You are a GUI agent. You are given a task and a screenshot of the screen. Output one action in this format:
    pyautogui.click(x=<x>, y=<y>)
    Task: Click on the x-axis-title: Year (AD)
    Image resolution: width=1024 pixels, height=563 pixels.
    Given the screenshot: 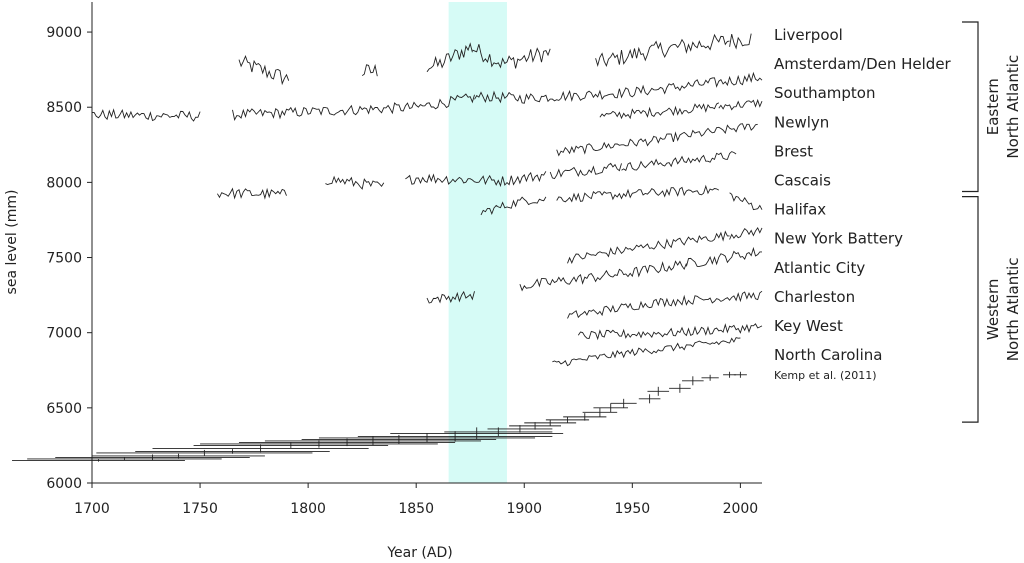 What is the action you would take?
    pyautogui.click(x=419, y=553)
    